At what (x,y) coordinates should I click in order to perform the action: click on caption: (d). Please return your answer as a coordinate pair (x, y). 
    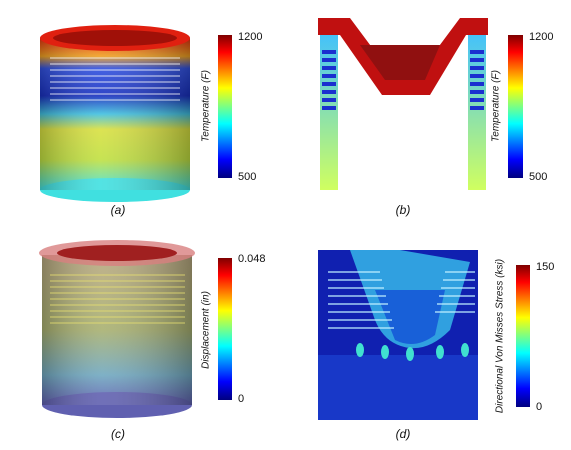
    Looking at the image, I should click on (403, 434).